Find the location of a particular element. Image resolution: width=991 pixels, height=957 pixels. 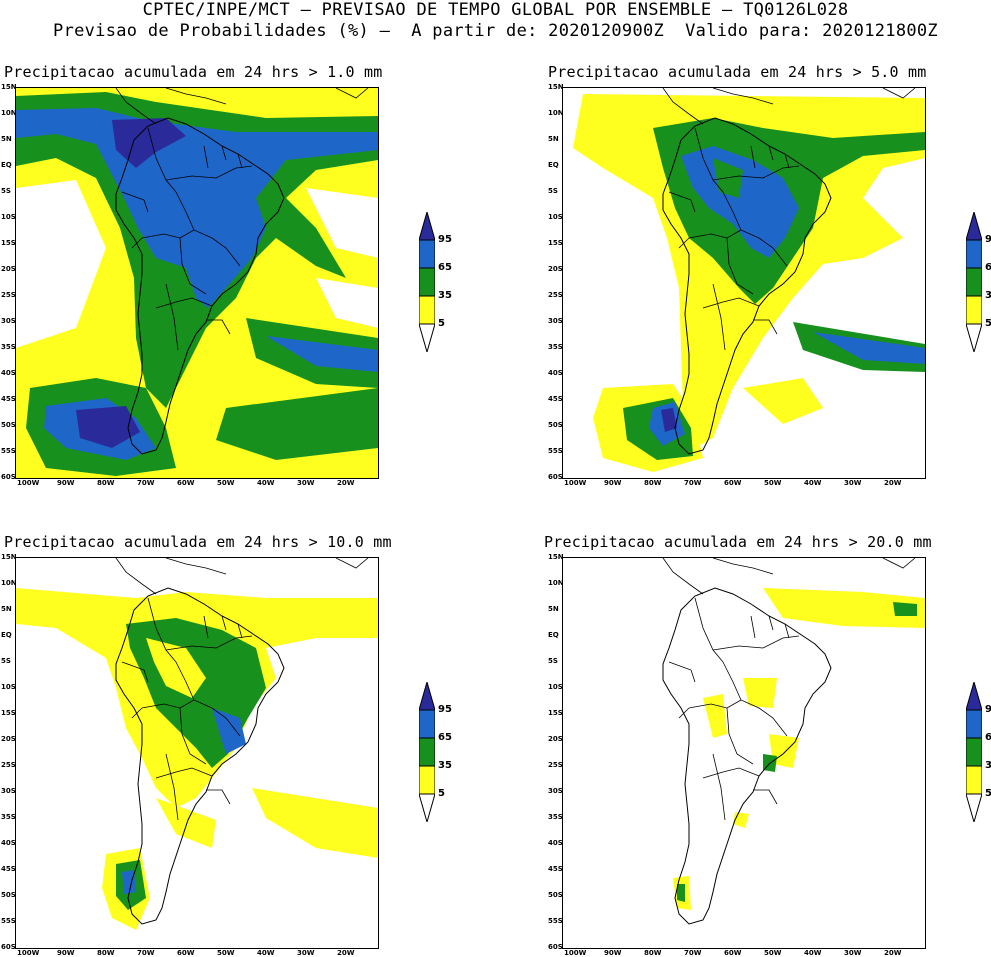

lon-tick-label: 80W is located at coordinates (653, 953).